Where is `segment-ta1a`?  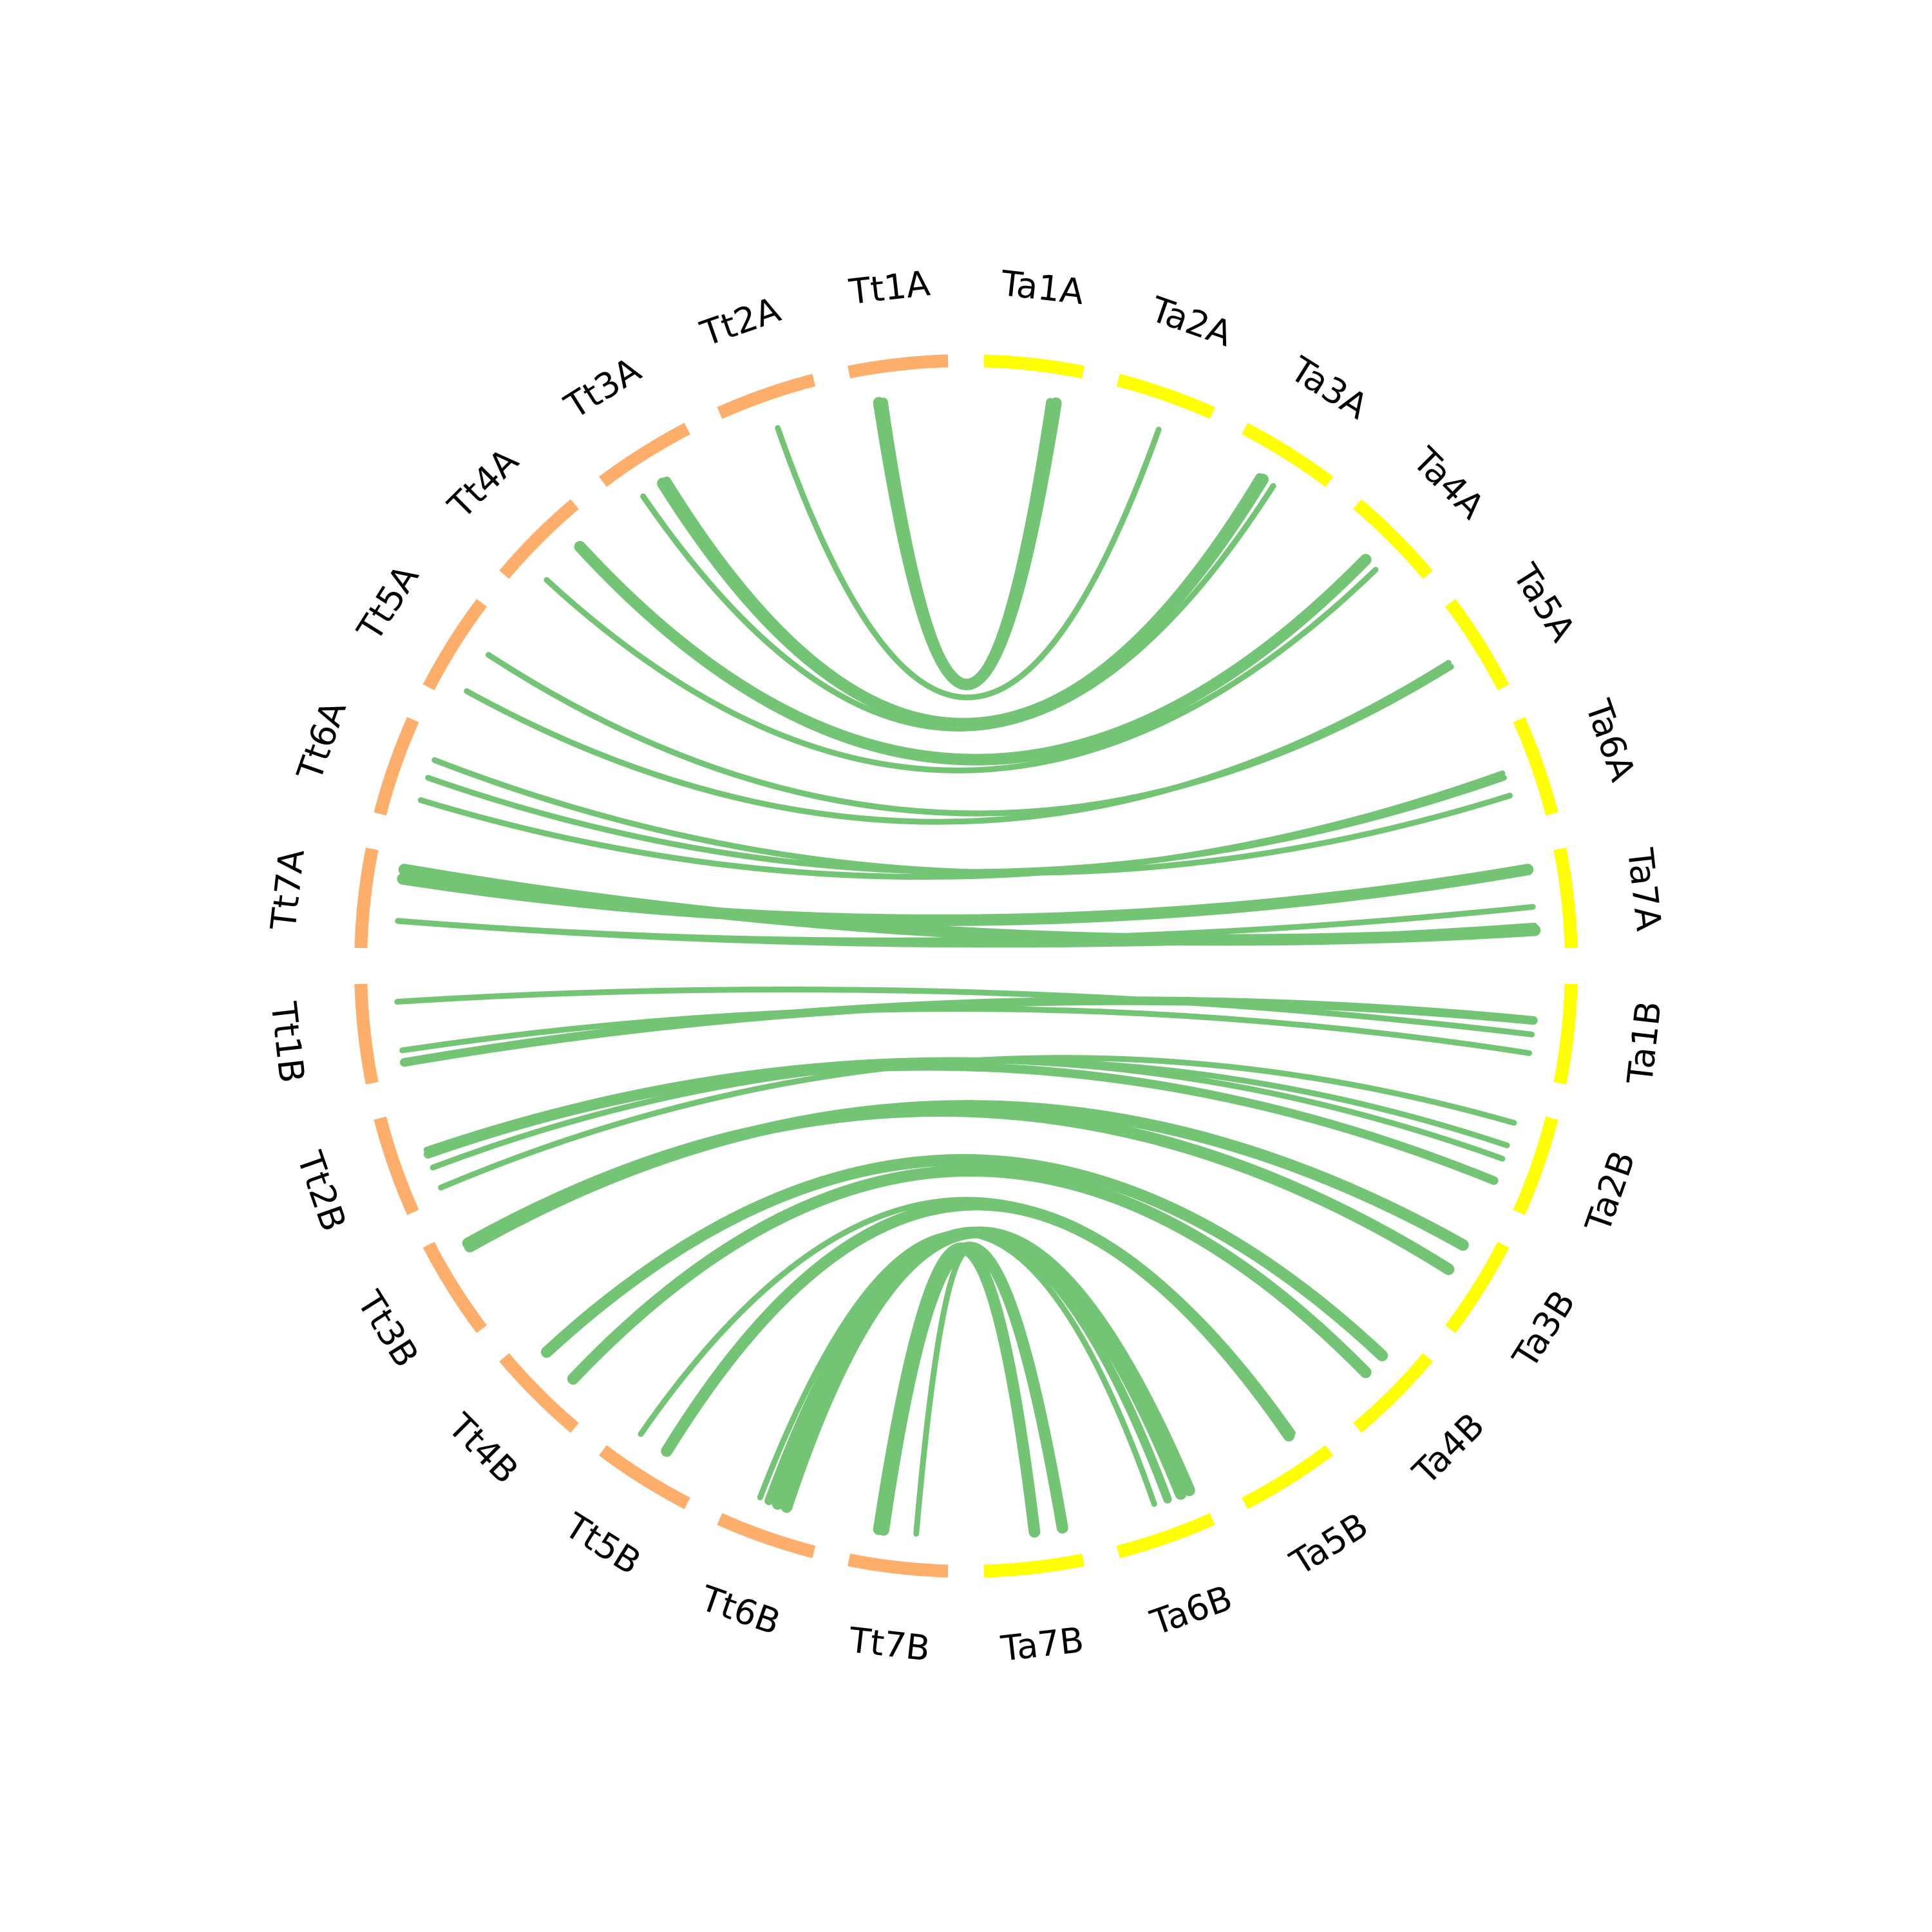
segment-ta1a is located at coordinates (1033, 366).